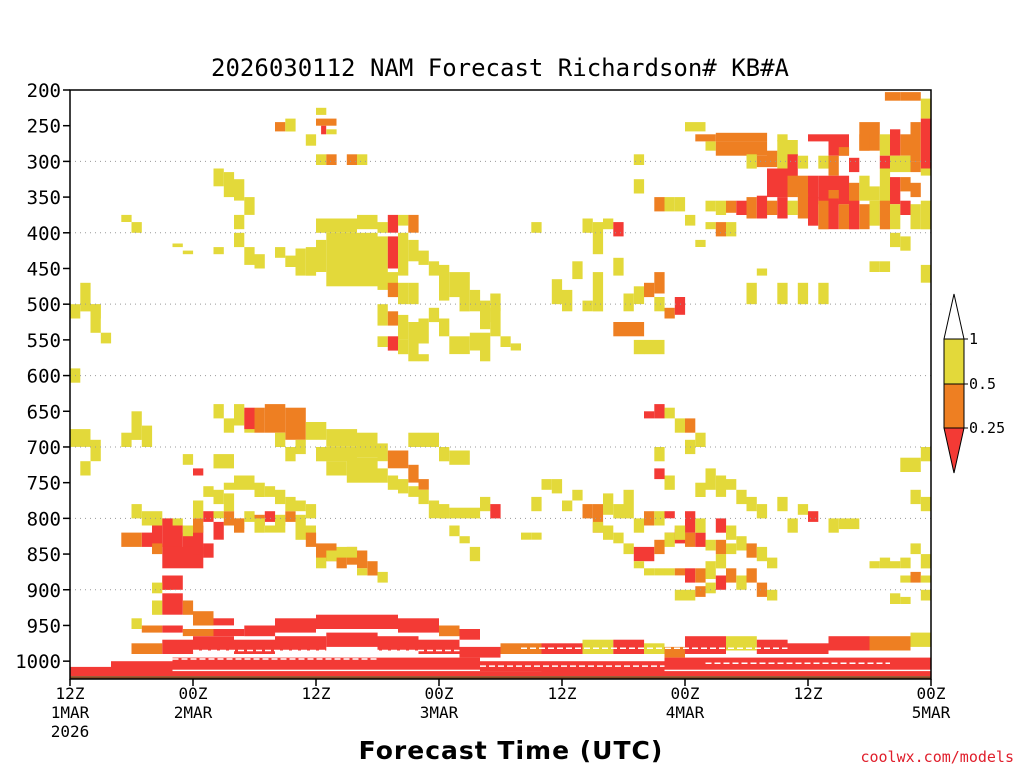 Image resolution: width=1024 pixels, height=768 pixels. Describe the element at coordinates (44, 127) in the screenshot. I see `y-tick-label-250: 250` at that location.